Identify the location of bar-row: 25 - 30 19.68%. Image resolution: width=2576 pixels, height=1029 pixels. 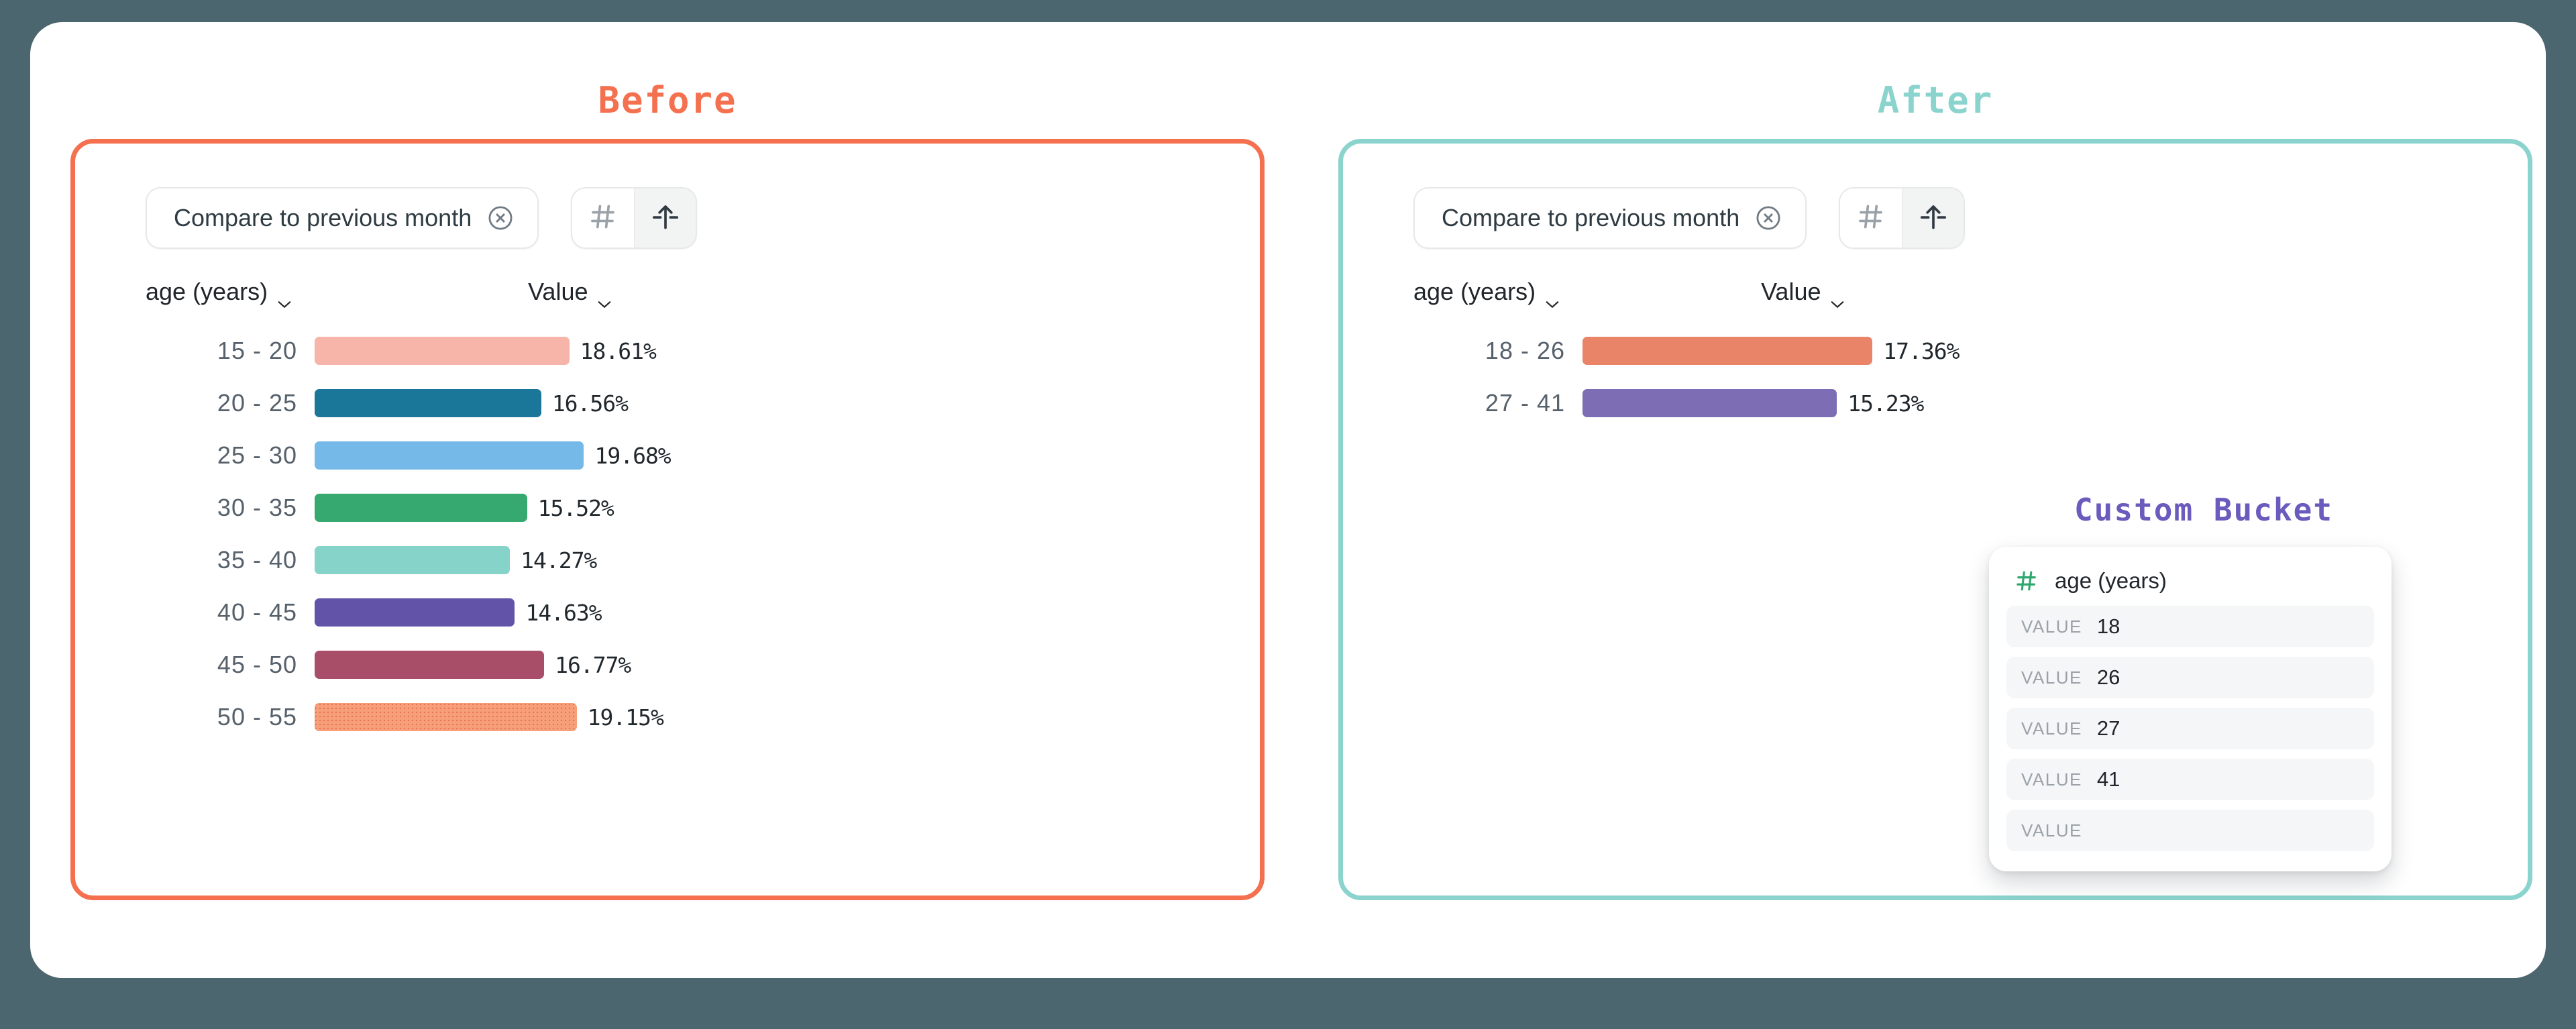
(409, 455).